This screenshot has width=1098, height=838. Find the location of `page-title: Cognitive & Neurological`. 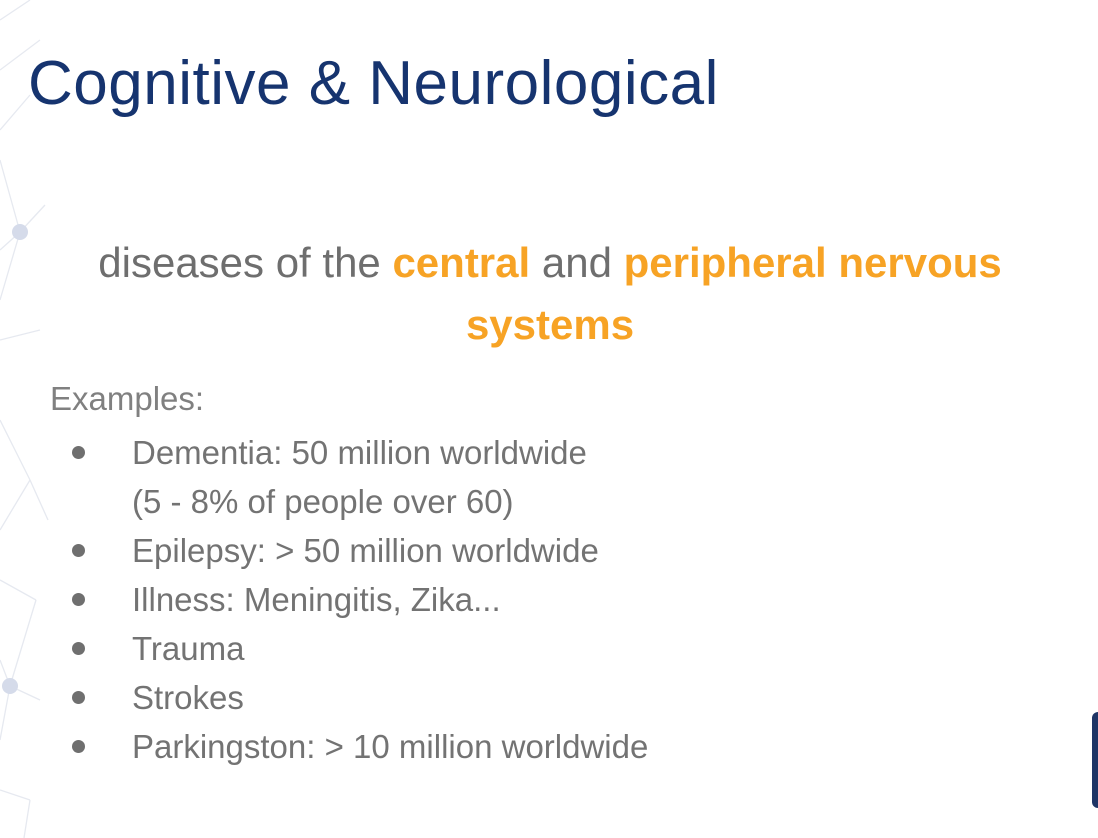

page-title: Cognitive & Neurological is located at coordinates (373, 83).